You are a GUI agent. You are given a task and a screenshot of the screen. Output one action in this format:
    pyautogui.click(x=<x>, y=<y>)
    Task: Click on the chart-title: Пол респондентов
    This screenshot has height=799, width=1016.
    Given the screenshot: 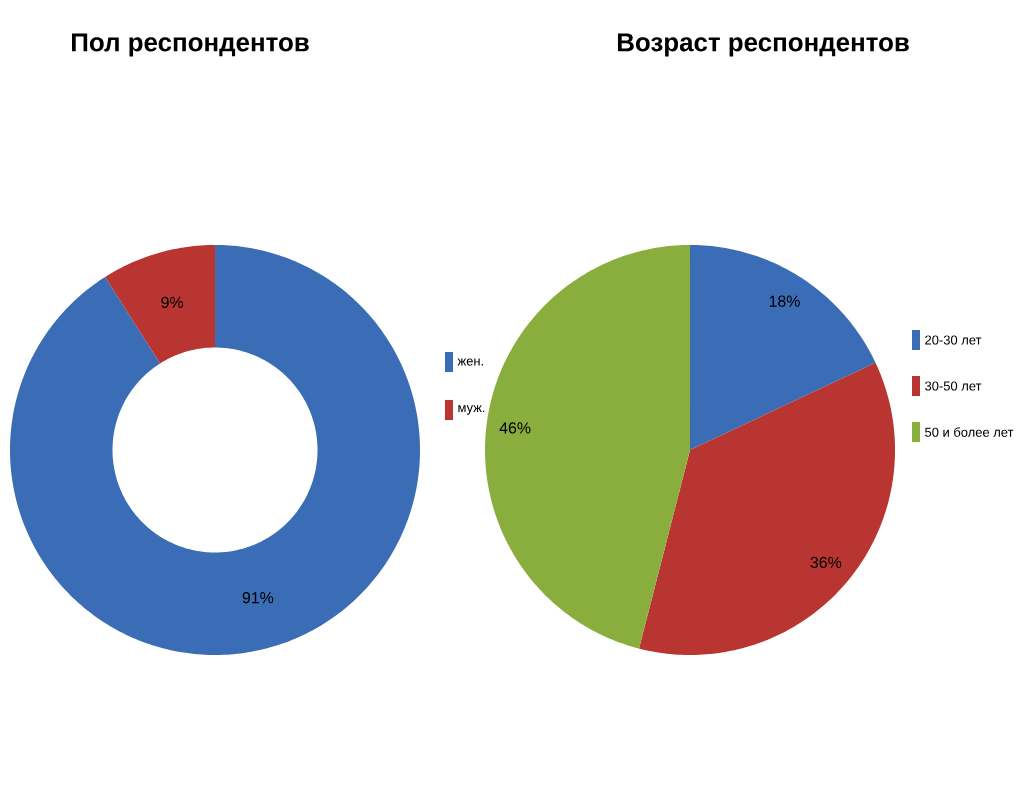 What is the action you would take?
    pyautogui.click(x=190, y=45)
    